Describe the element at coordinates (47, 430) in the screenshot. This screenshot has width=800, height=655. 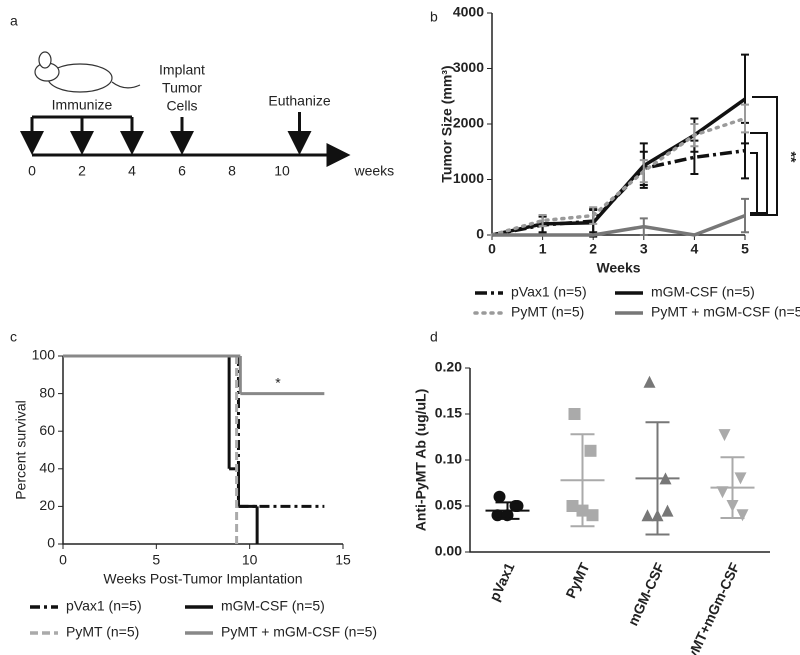
I see `y-tick-label: 60` at that location.